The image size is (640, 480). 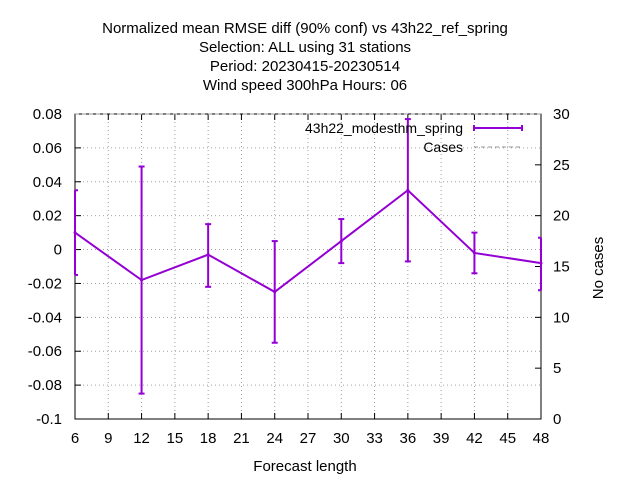 What do you see at coordinates (384, 128) in the screenshot?
I see `legend-label-series: 43h22_modesthm_spring` at bounding box center [384, 128].